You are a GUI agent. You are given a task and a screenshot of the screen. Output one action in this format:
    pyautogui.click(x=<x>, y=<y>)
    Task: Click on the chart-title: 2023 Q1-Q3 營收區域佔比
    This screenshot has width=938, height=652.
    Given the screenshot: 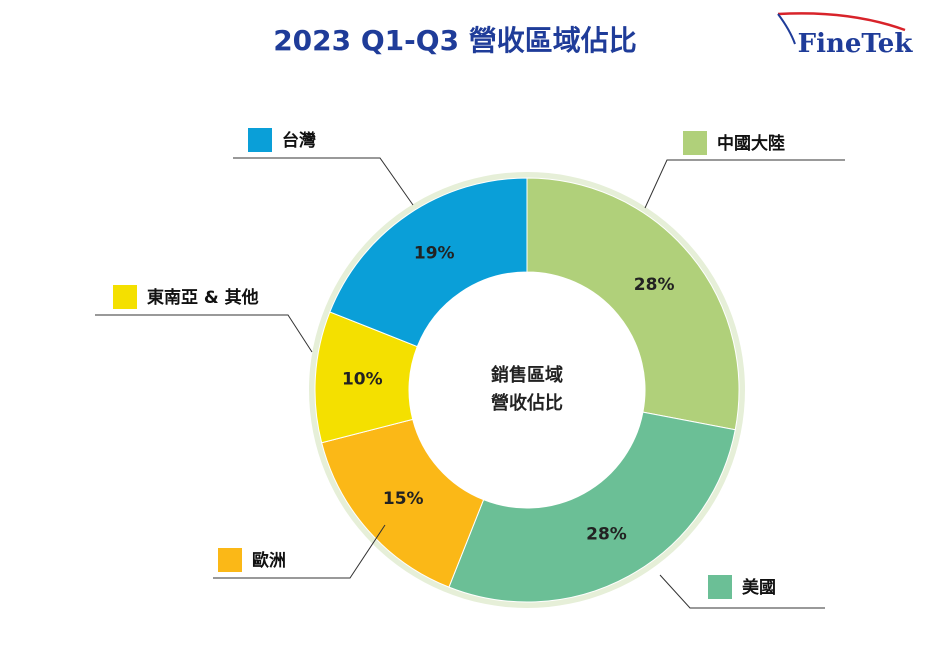 What is the action you would take?
    pyautogui.click(x=455, y=40)
    